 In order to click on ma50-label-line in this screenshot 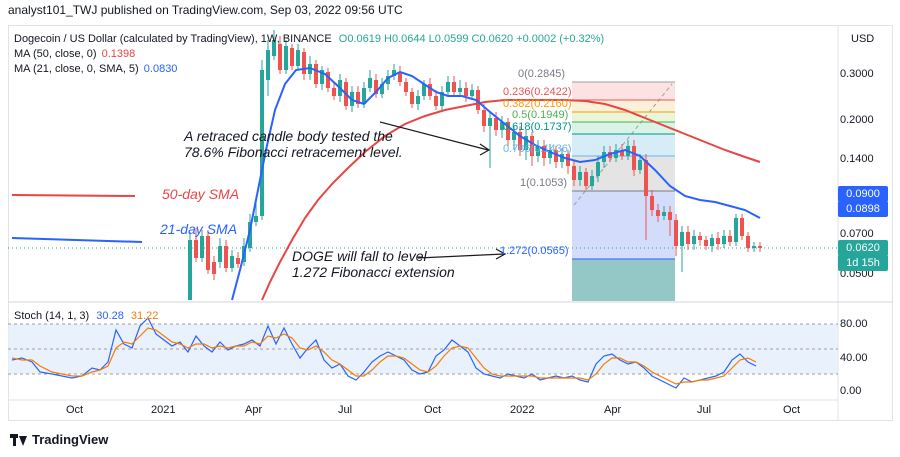, I will do `click(73, 195)`.